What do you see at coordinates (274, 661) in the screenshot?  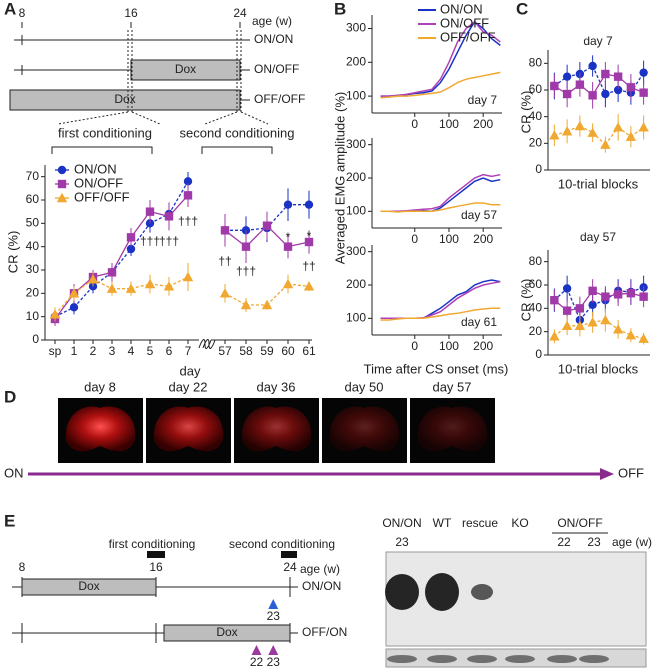 I see `arrow-label: 23` at bounding box center [274, 661].